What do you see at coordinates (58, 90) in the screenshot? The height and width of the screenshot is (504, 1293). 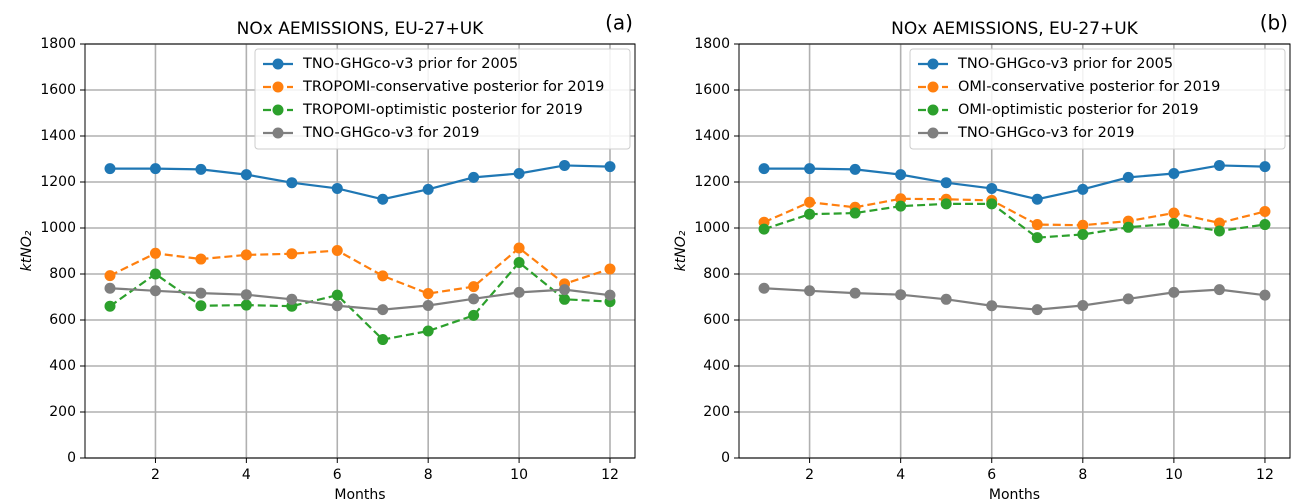 I see `y-tick-label: 1600` at bounding box center [58, 90].